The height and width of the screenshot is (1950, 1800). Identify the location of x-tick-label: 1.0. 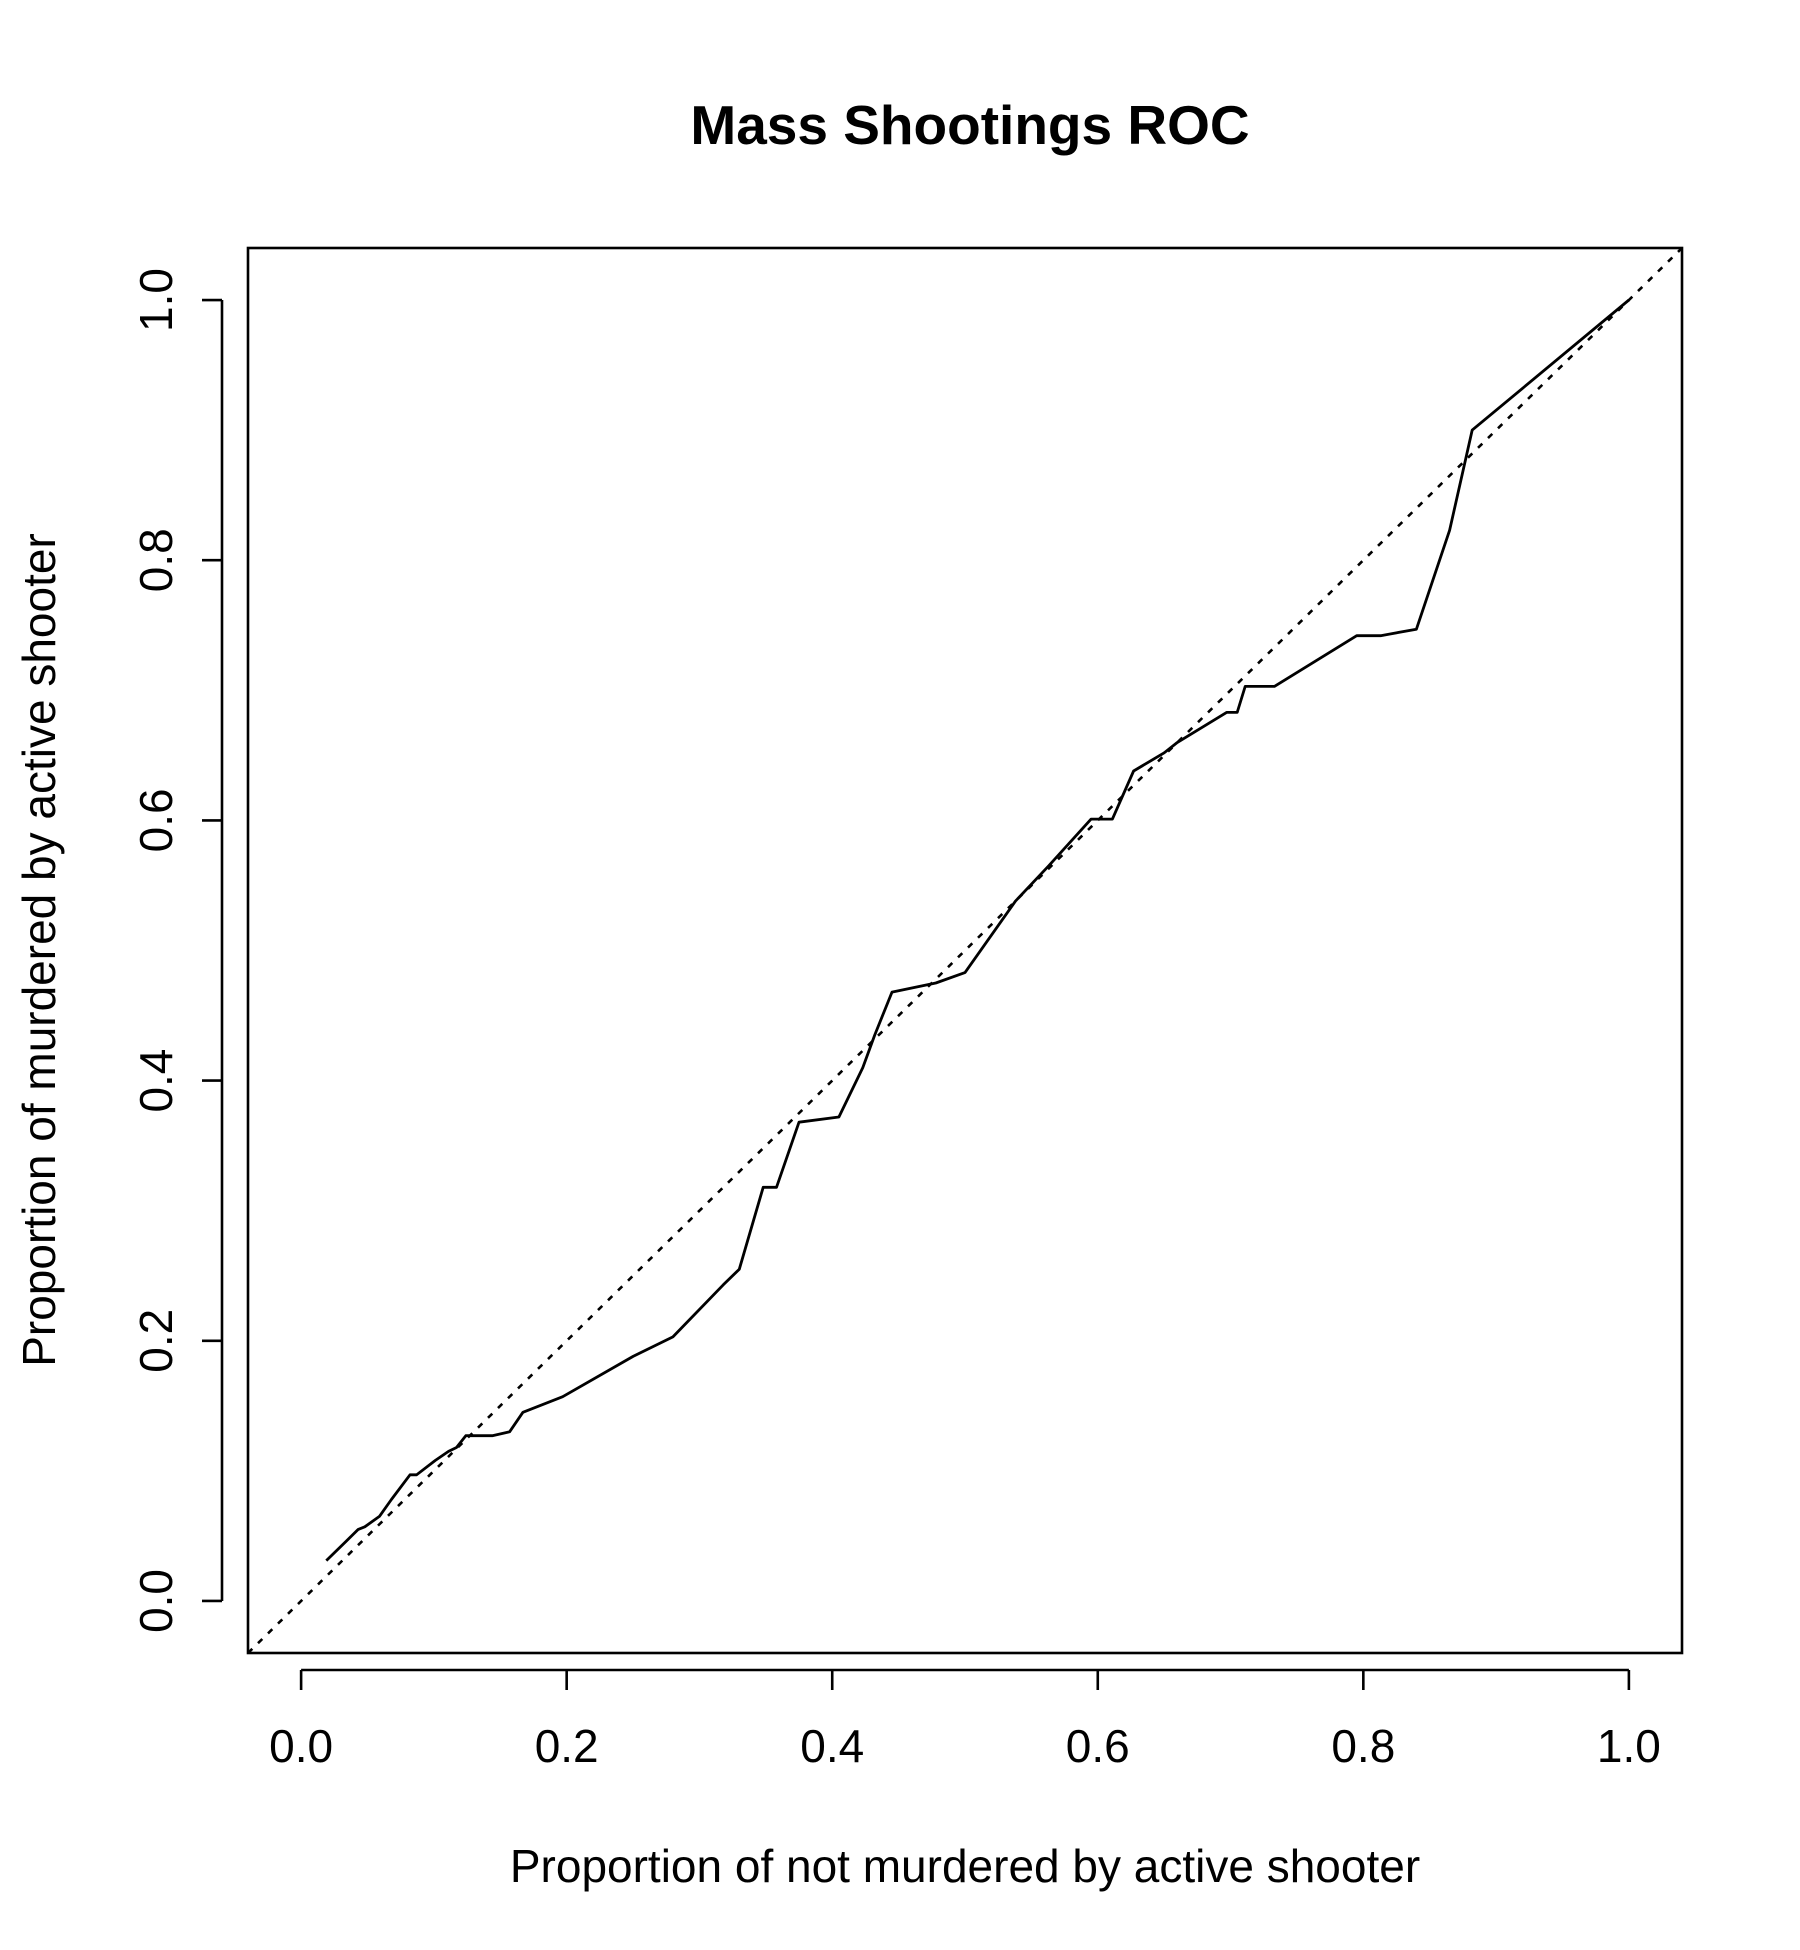
(1629, 1746).